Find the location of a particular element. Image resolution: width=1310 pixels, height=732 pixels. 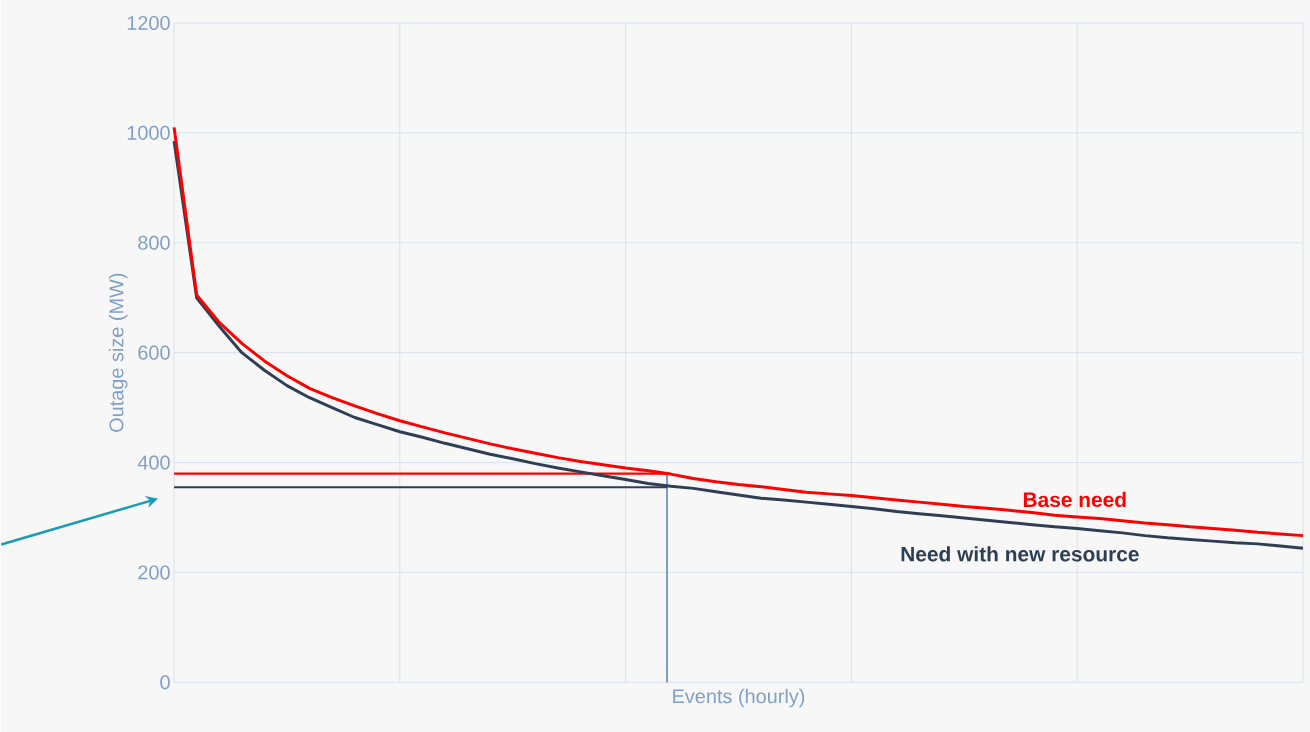

y-tick-label: 600 is located at coordinates (154, 352).